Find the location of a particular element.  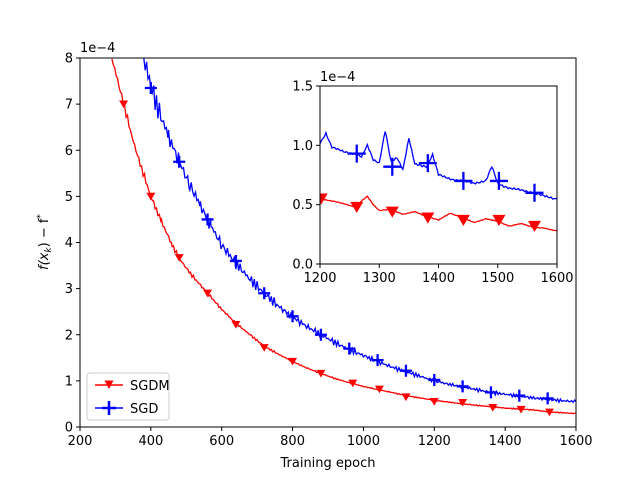

inset-sgd-line is located at coordinates (438, 165).